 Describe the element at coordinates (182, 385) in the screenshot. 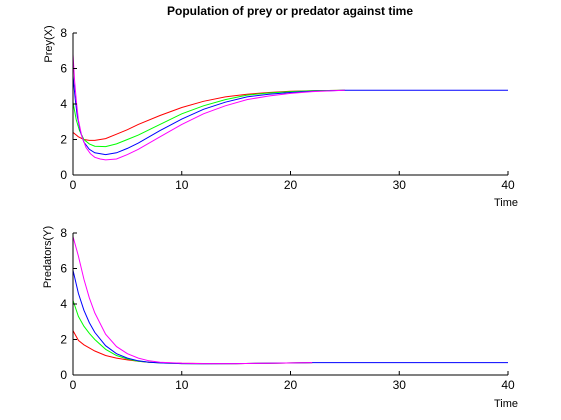

I see `predator-x-tick-label: 10` at that location.